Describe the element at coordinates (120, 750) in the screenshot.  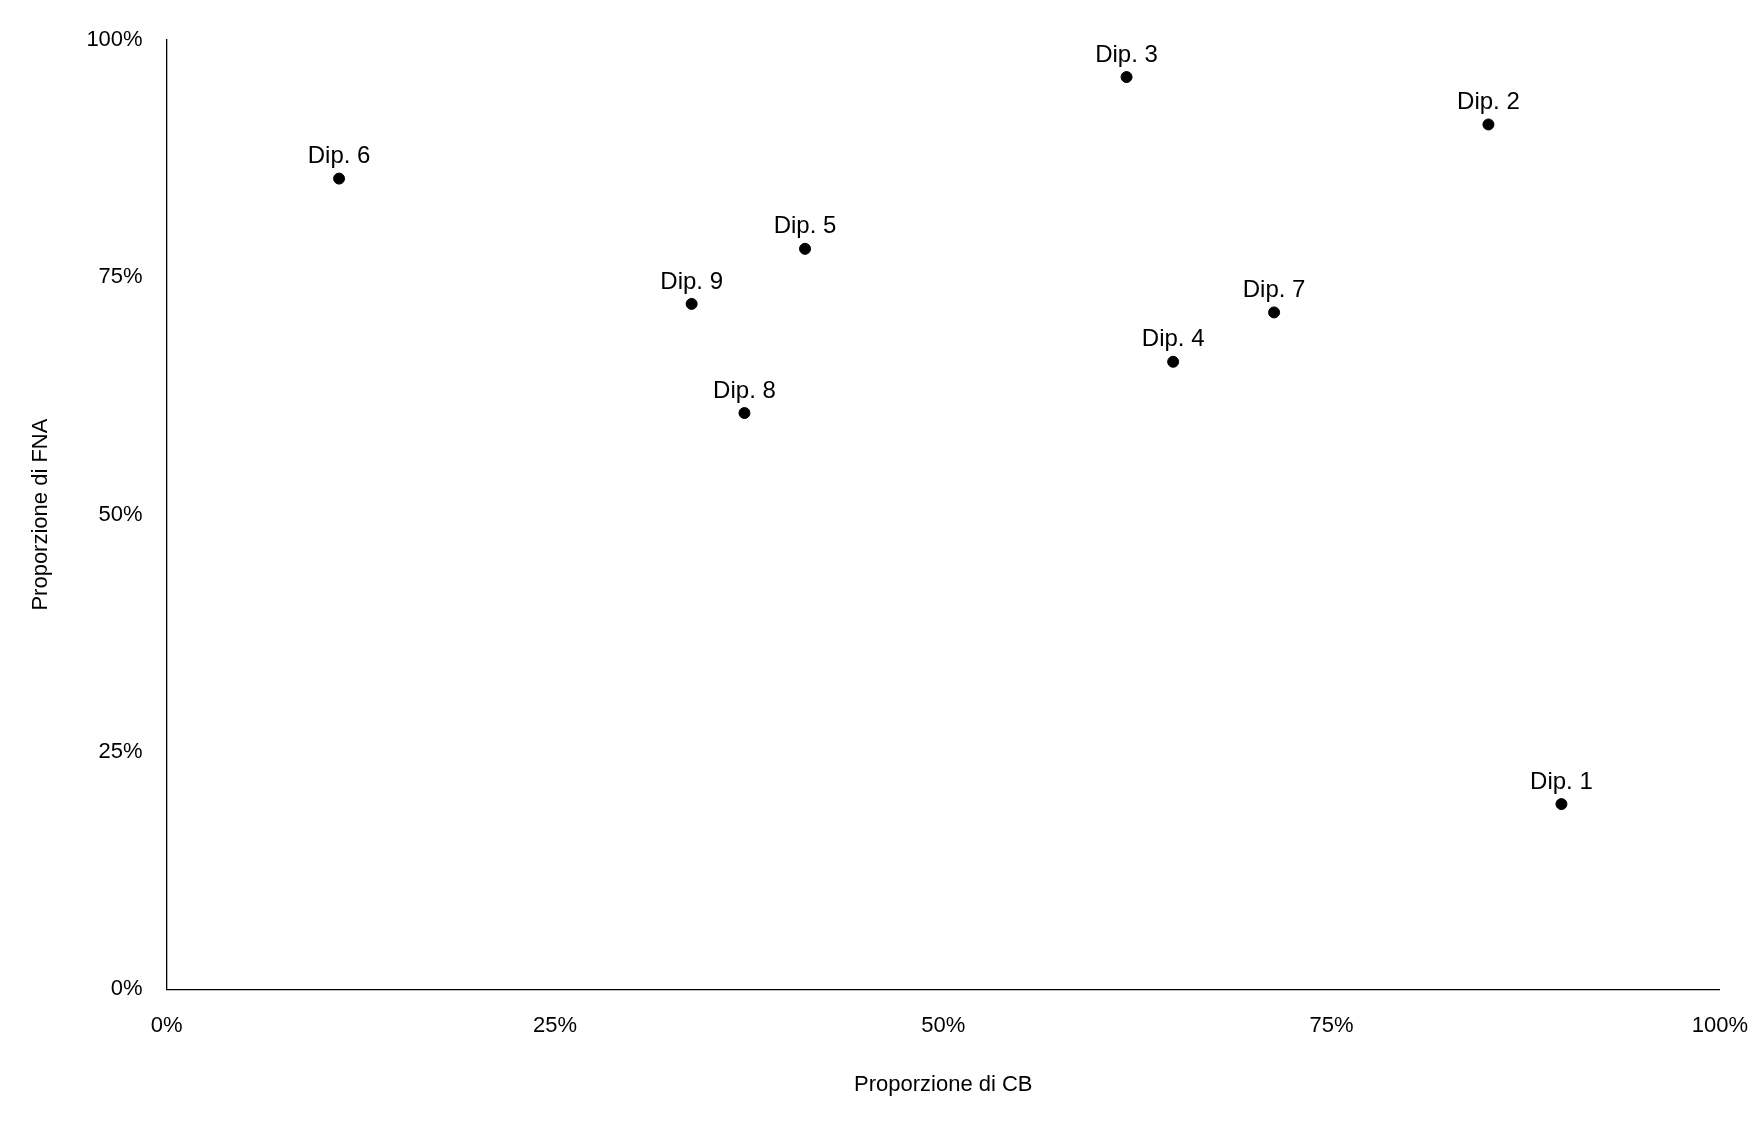
I see `y-tick-label: 25%` at that location.